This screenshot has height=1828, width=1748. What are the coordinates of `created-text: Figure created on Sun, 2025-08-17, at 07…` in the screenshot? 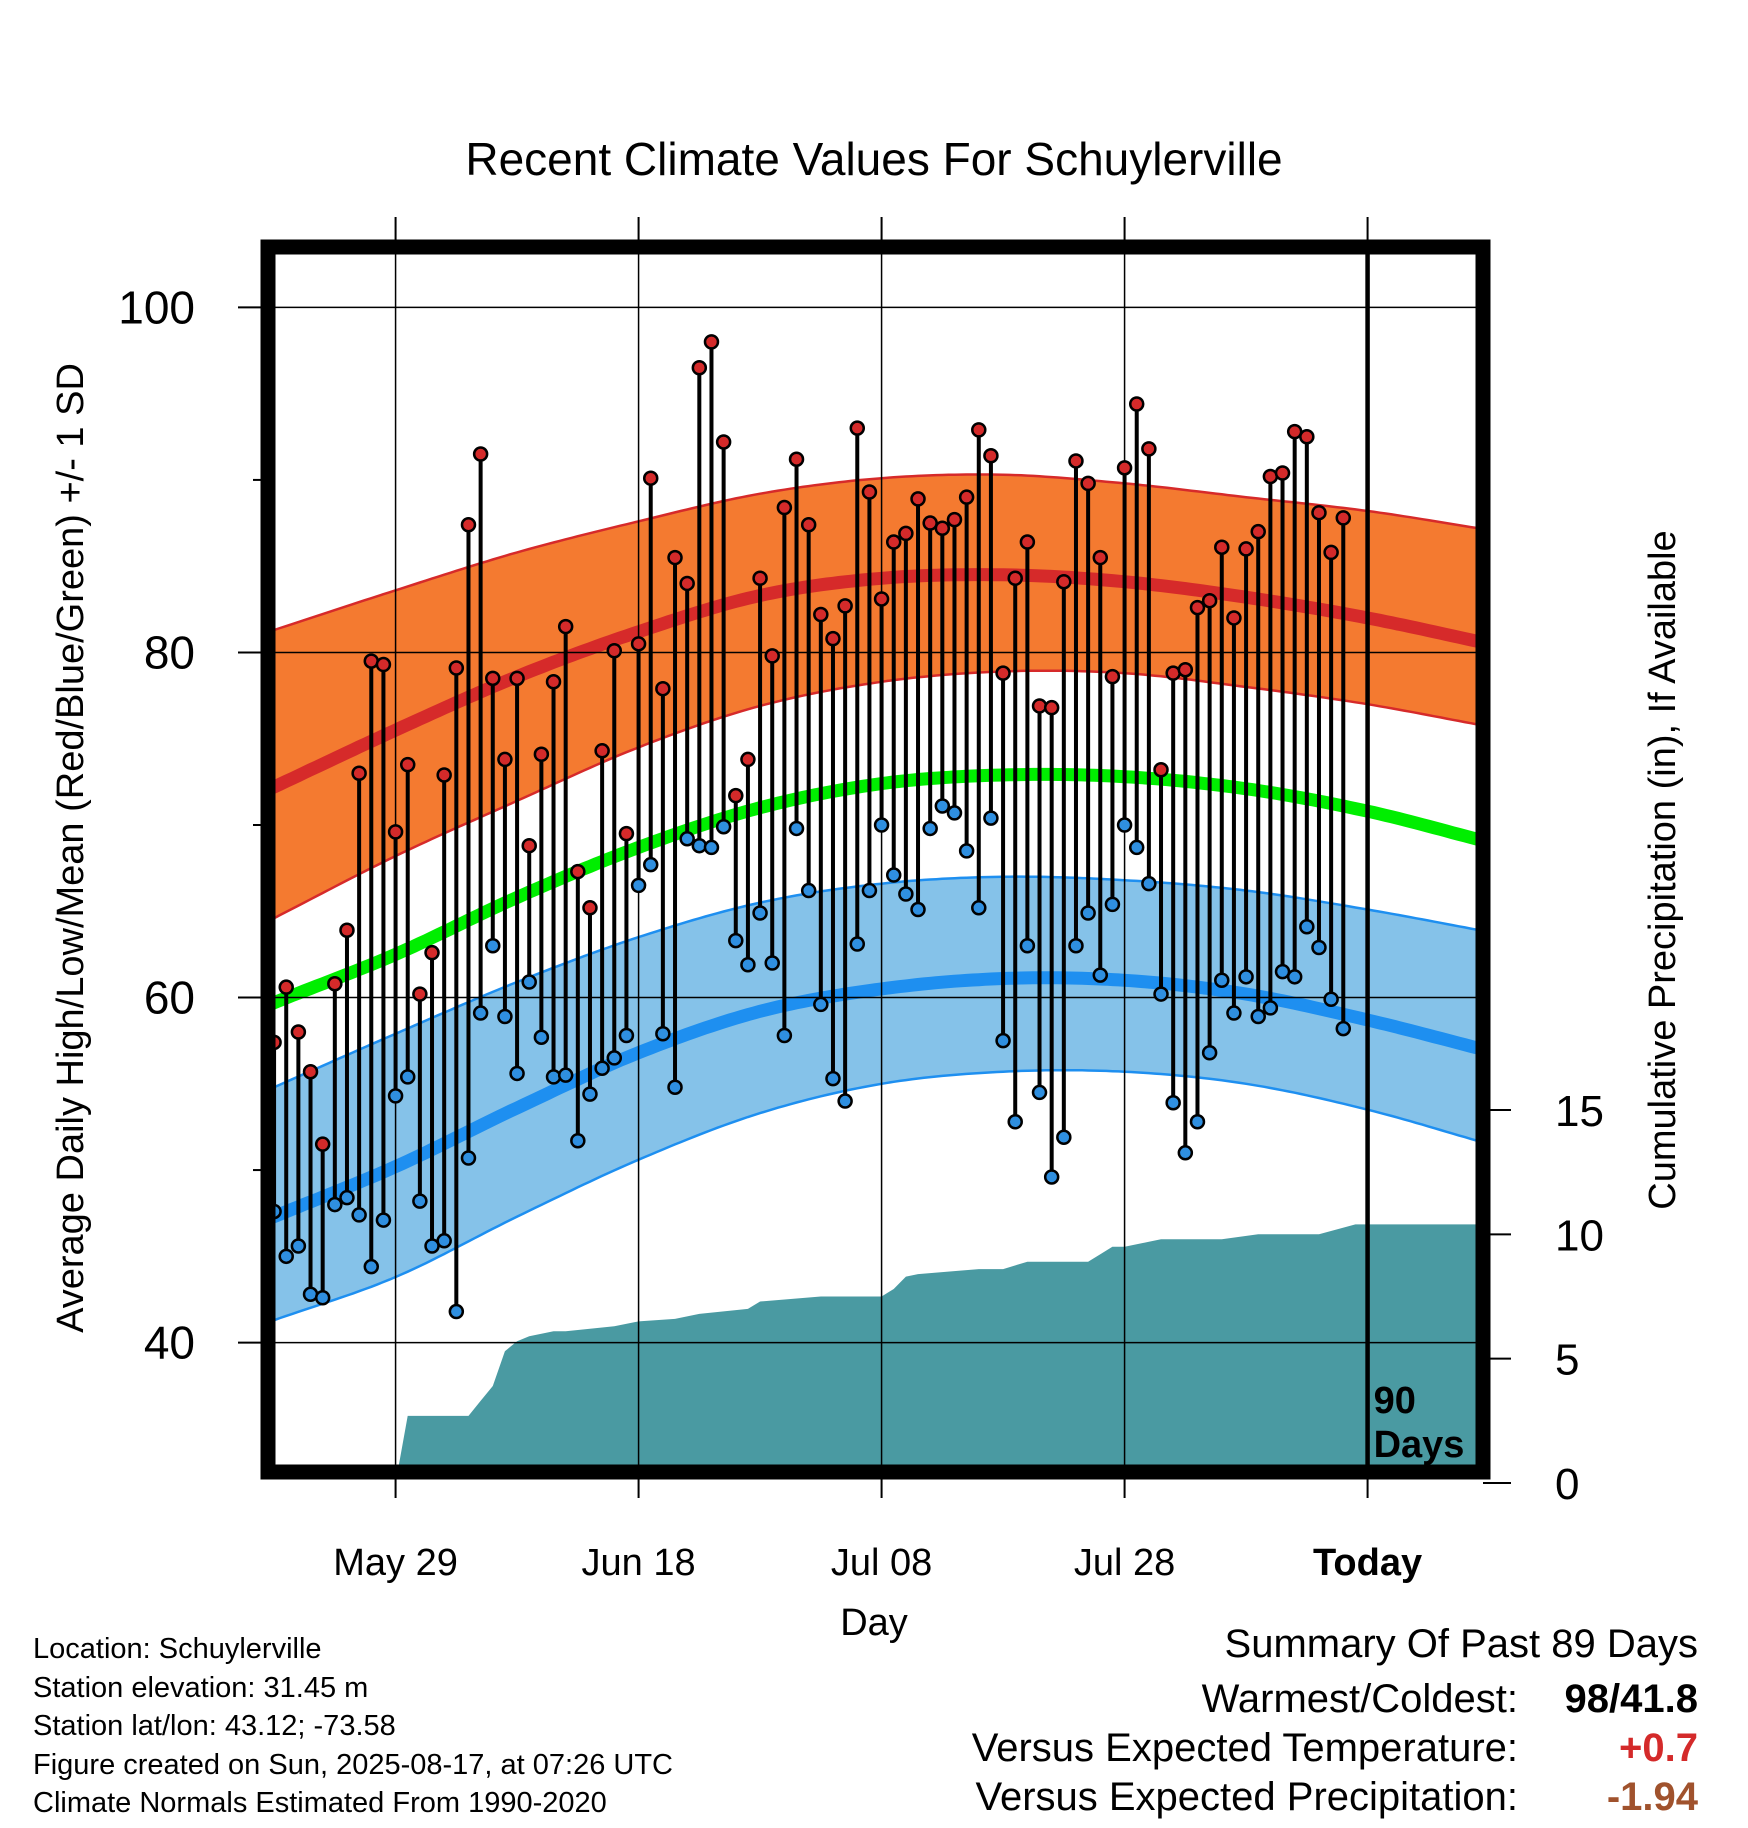 It's located at (353, 1764).